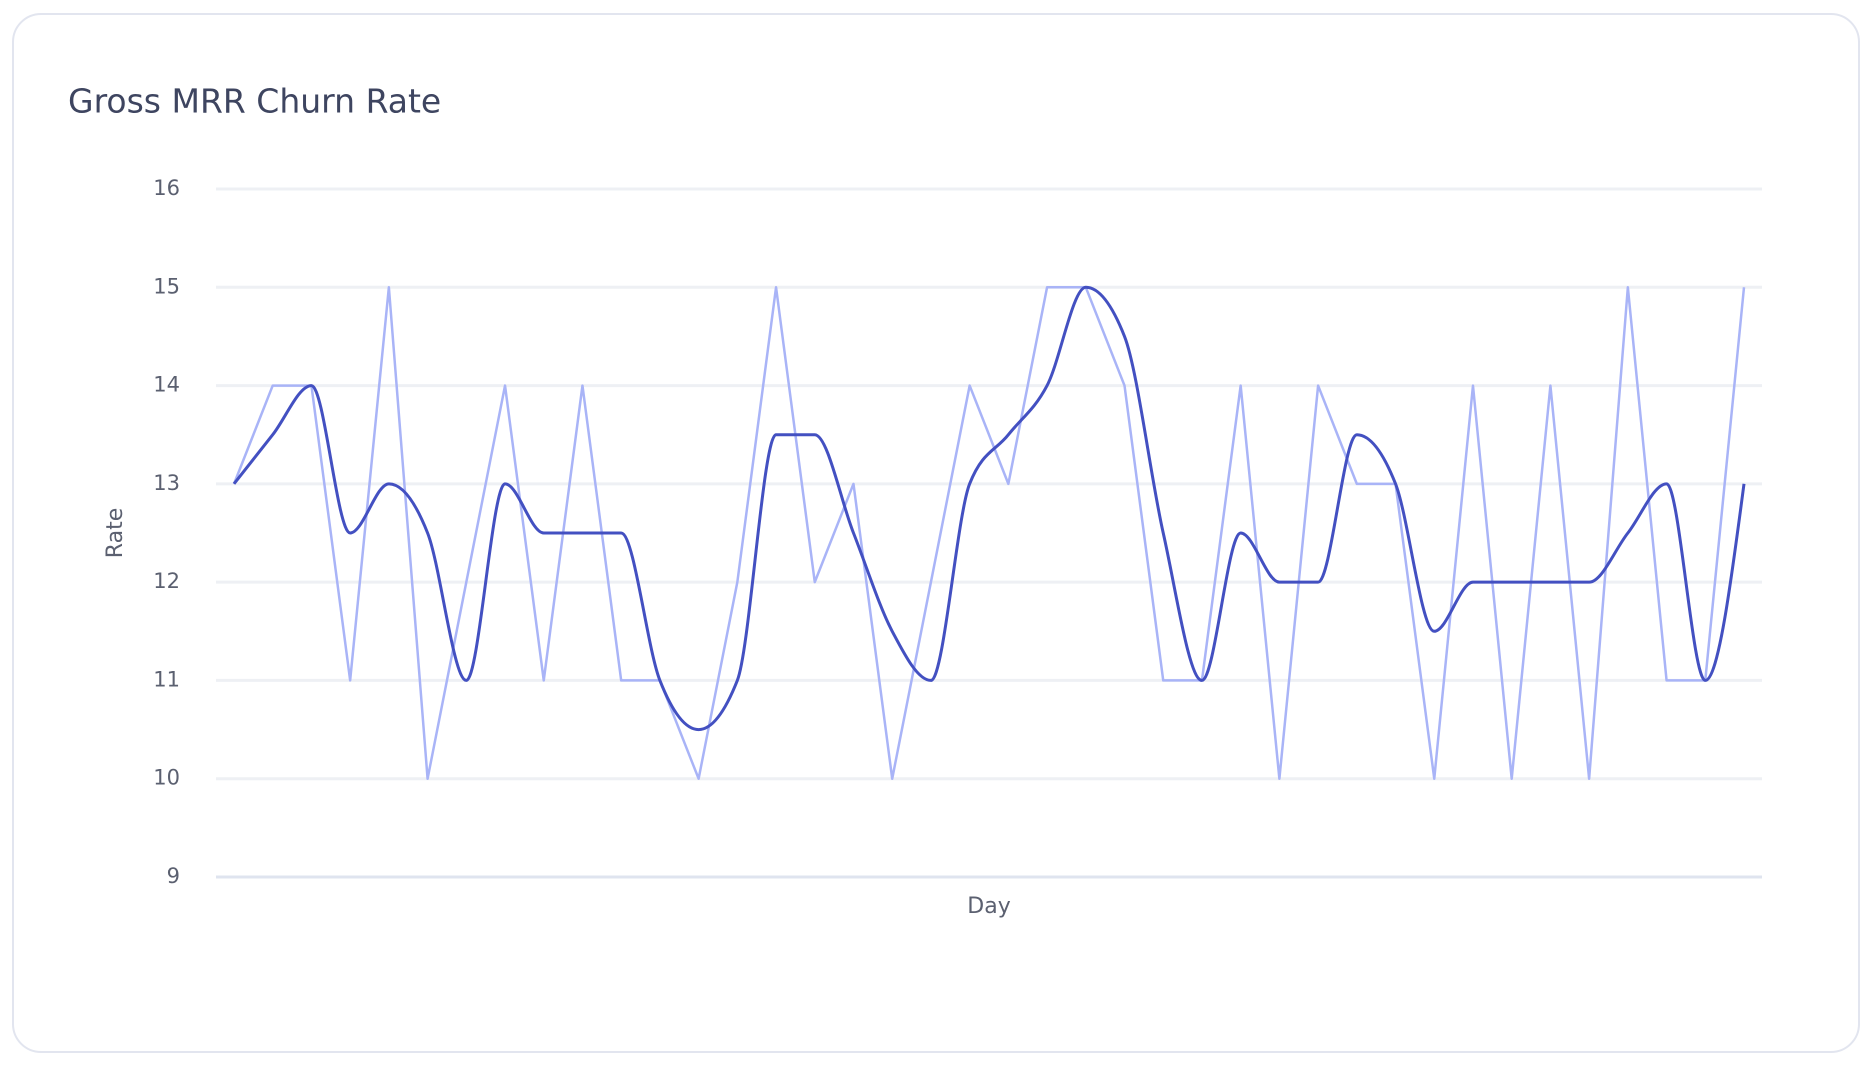 This screenshot has width=1869, height=1084. What do you see at coordinates (166, 286) in the screenshot?
I see `y-tick-label: 15` at bounding box center [166, 286].